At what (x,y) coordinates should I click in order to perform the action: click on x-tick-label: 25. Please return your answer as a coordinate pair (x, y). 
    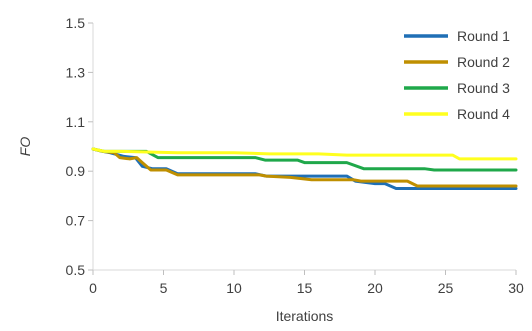
    Looking at the image, I should click on (446, 288).